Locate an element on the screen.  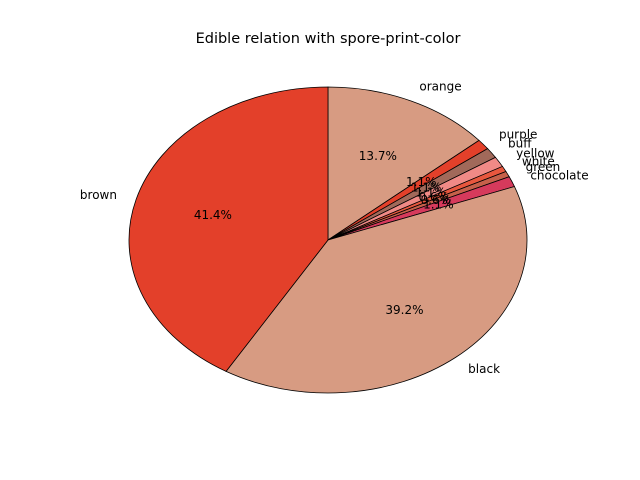
slice-label-buff: buff is located at coordinates (520, 144).